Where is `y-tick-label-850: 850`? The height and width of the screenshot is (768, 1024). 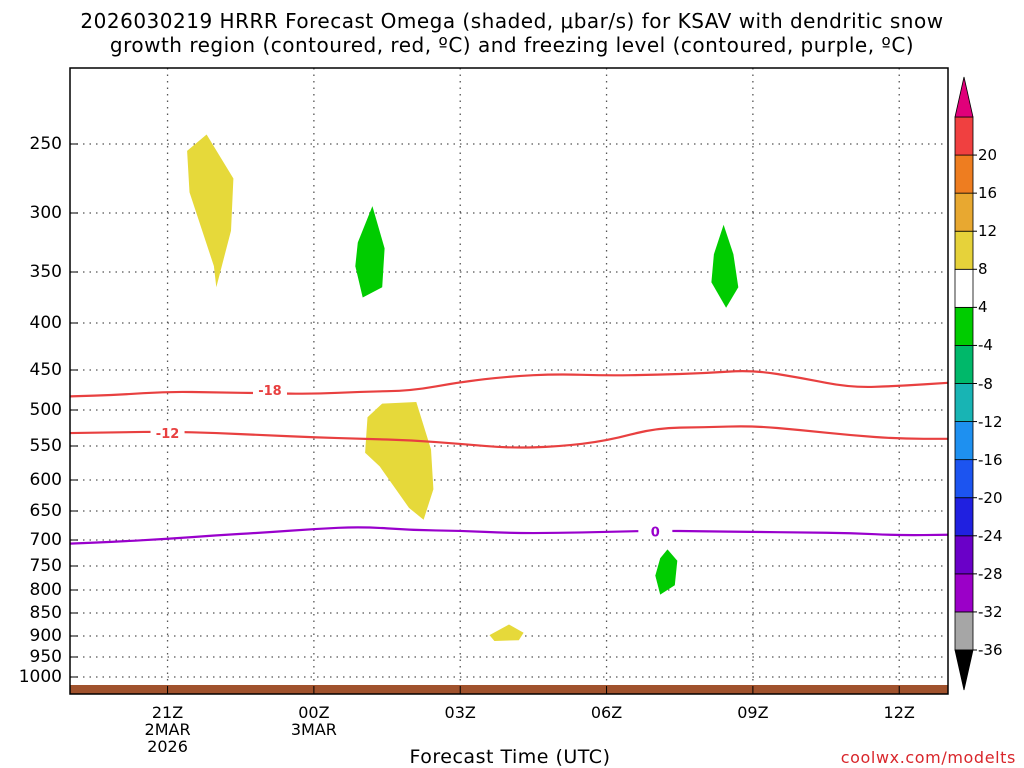
y-tick-label-850: 850 is located at coordinates (45, 613).